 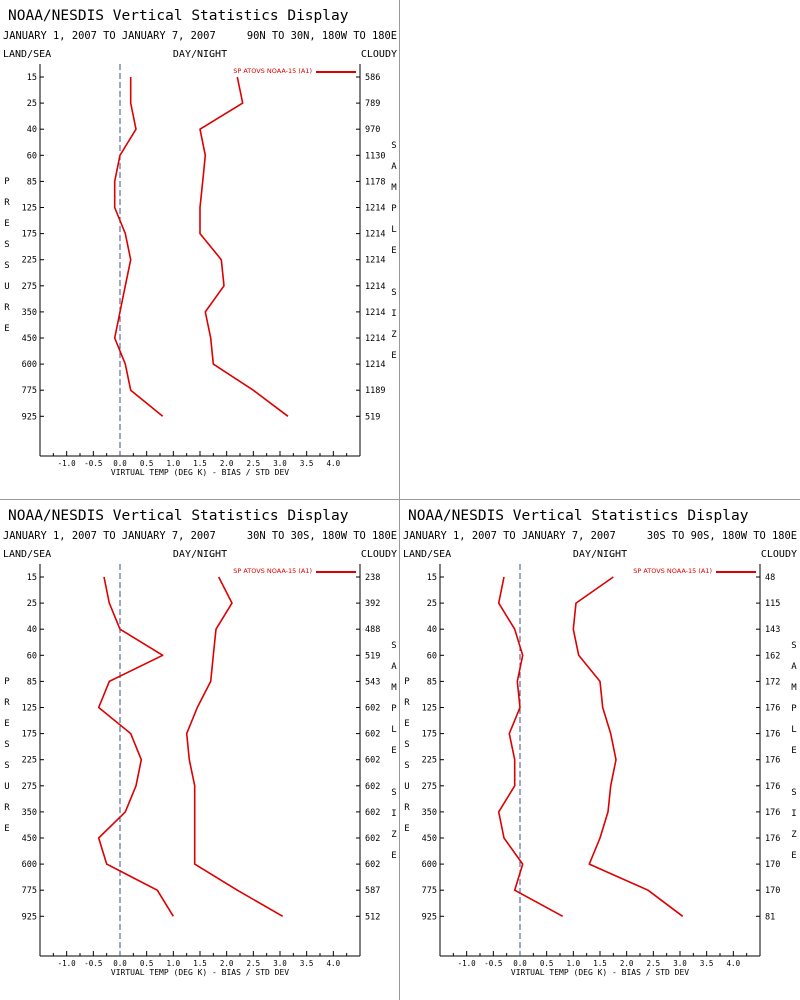 I want to click on vertical-divider, so click(x=399, y=500).